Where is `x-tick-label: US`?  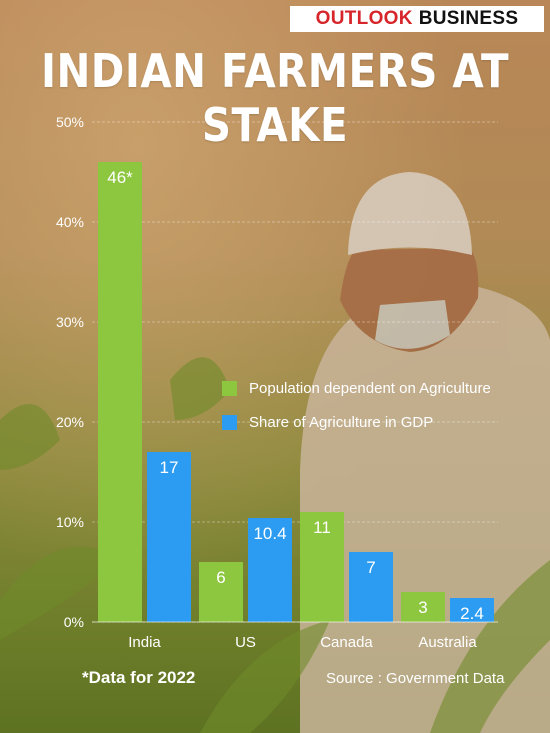 x-tick-label: US is located at coordinates (245, 642).